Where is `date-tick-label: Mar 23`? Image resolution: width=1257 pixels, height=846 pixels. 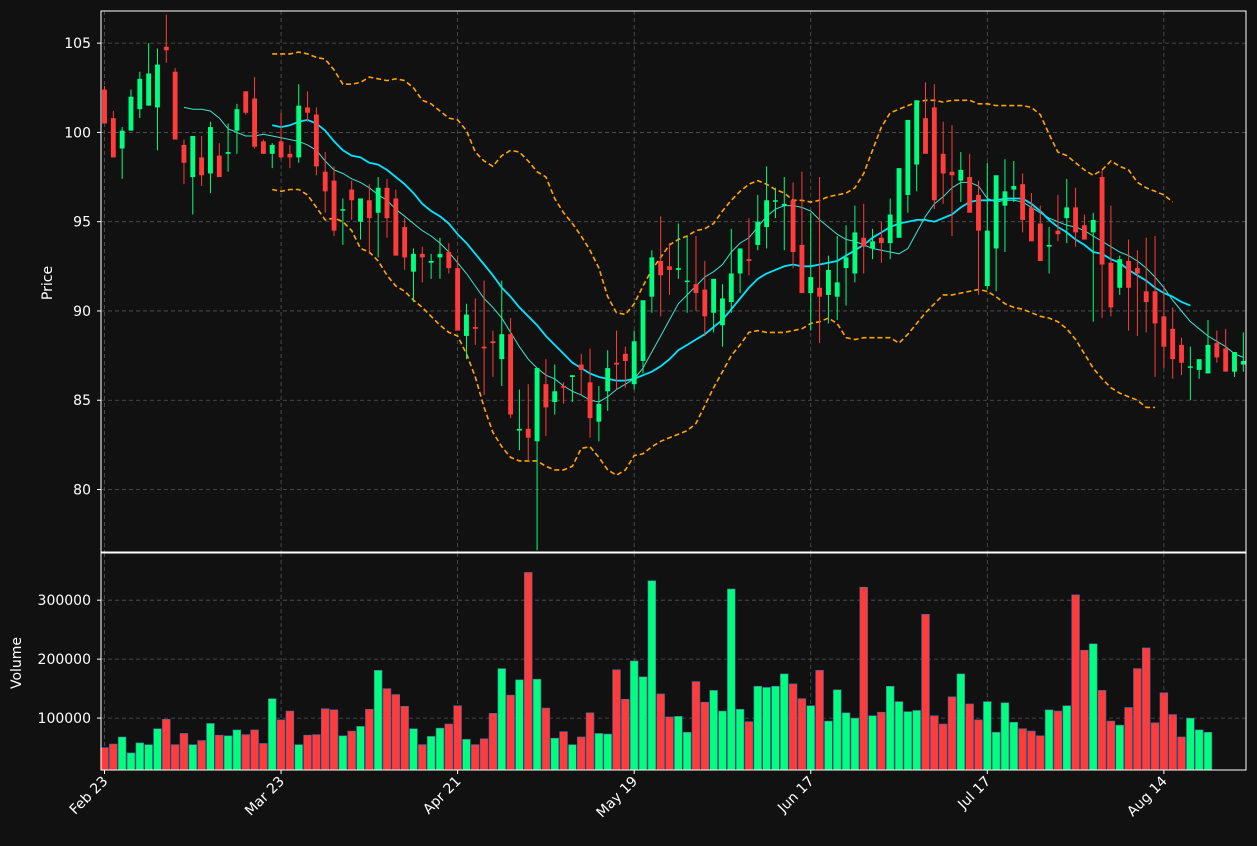
date-tick-label: Mar 23 is located at coordinates (265, 797).